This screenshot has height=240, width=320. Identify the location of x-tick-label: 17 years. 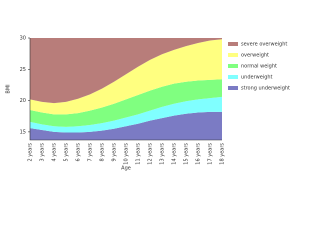
(211, 154).